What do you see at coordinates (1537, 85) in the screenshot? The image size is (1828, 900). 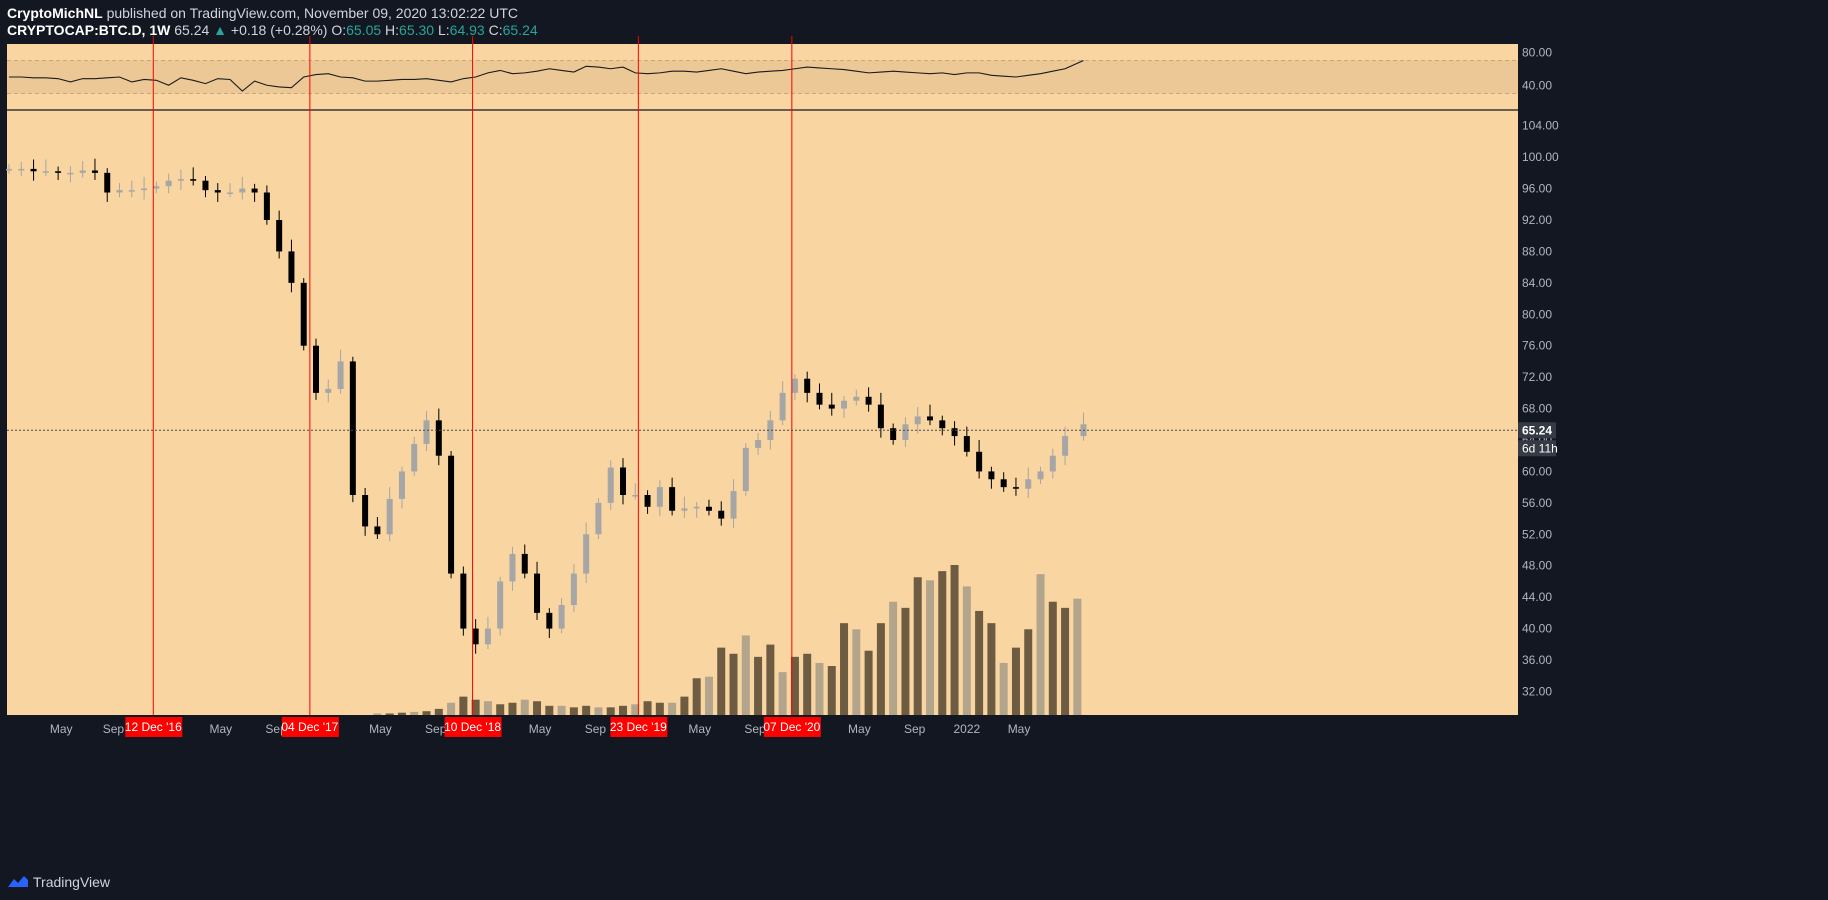 I see `rsi-y-tick-label: 40.00` at bounding box center [1537, 85].